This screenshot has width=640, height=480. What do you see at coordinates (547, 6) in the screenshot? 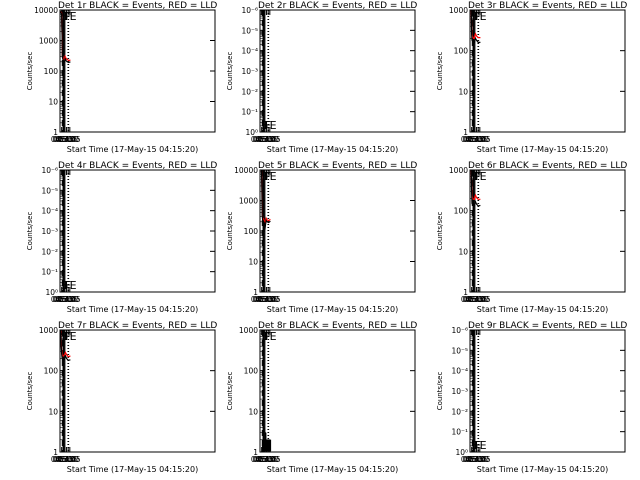
I see `chart-title: Det 3r BLACK = Events, RED = LLD` at bounding box center [547, 6].